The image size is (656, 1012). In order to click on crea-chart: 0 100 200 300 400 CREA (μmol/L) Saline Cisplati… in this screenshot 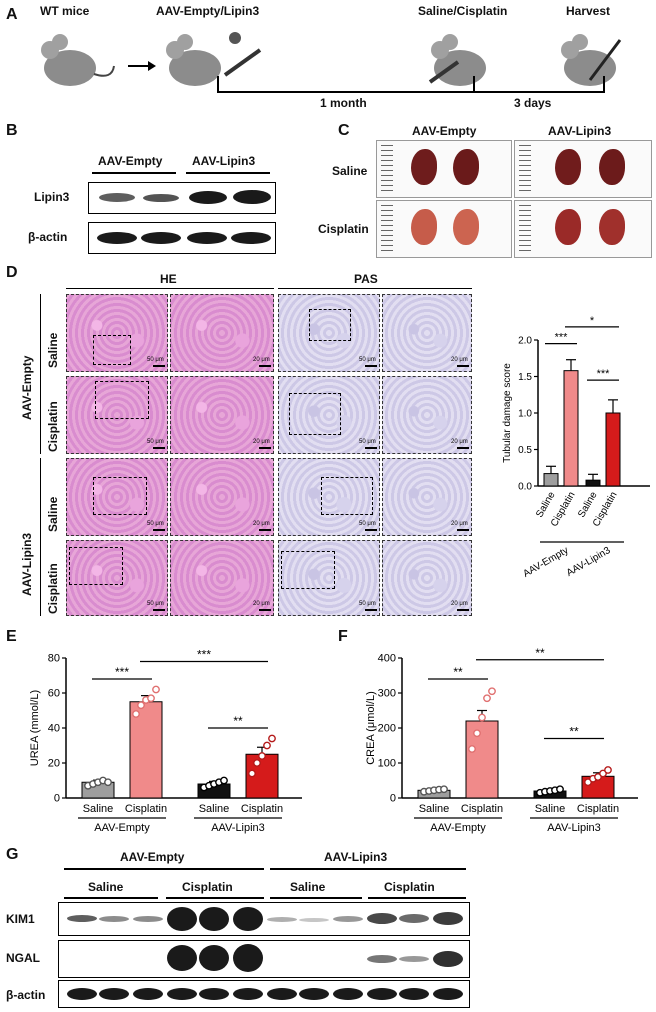, I will do `click(501, 740)`.